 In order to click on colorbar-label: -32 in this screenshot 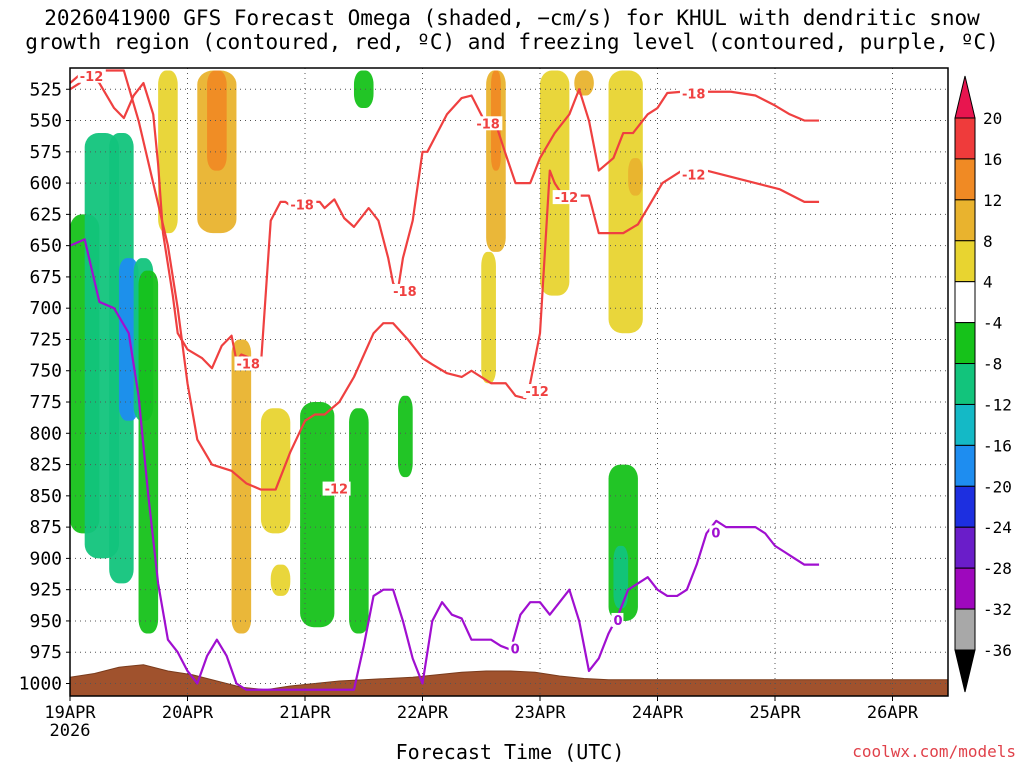, I will do `click(997, 609)`.